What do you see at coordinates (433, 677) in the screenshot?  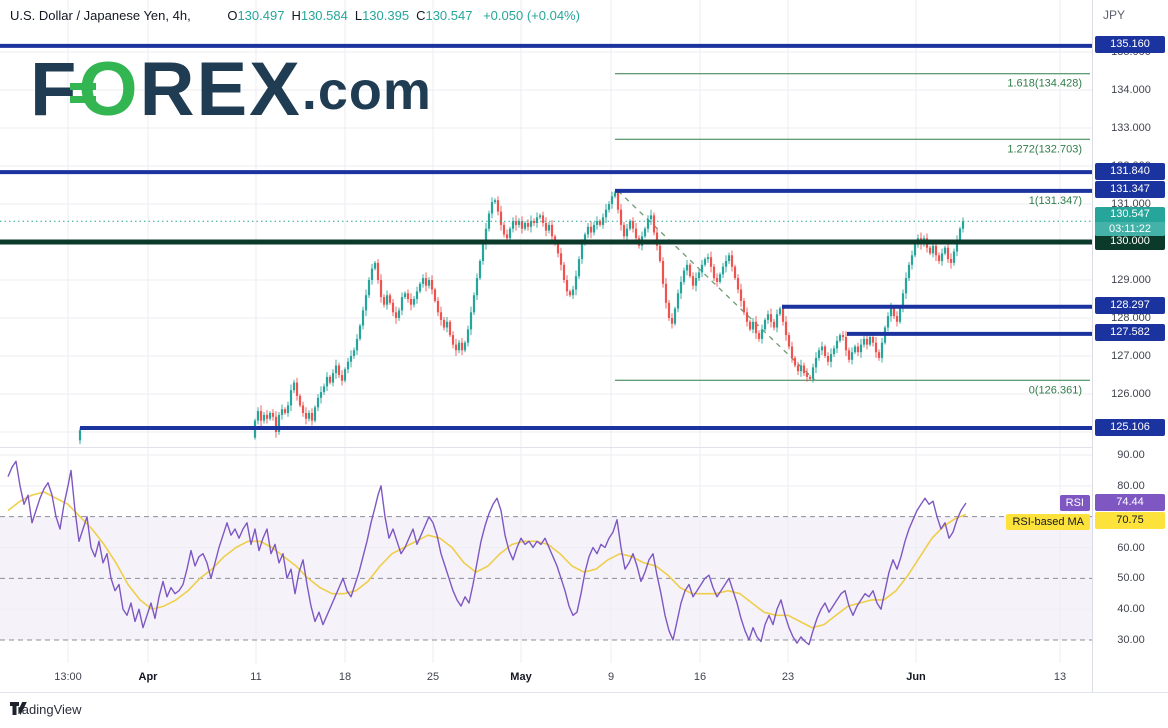 I see `time-axis-label: 25` at bounding box center [433, 677].